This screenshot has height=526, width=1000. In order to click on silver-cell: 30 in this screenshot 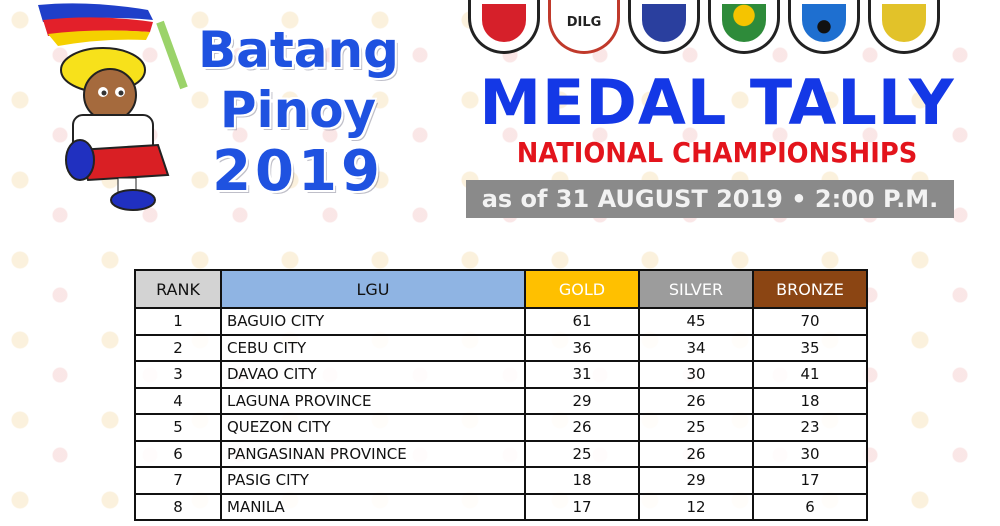, I will do `click(696, 374)`.